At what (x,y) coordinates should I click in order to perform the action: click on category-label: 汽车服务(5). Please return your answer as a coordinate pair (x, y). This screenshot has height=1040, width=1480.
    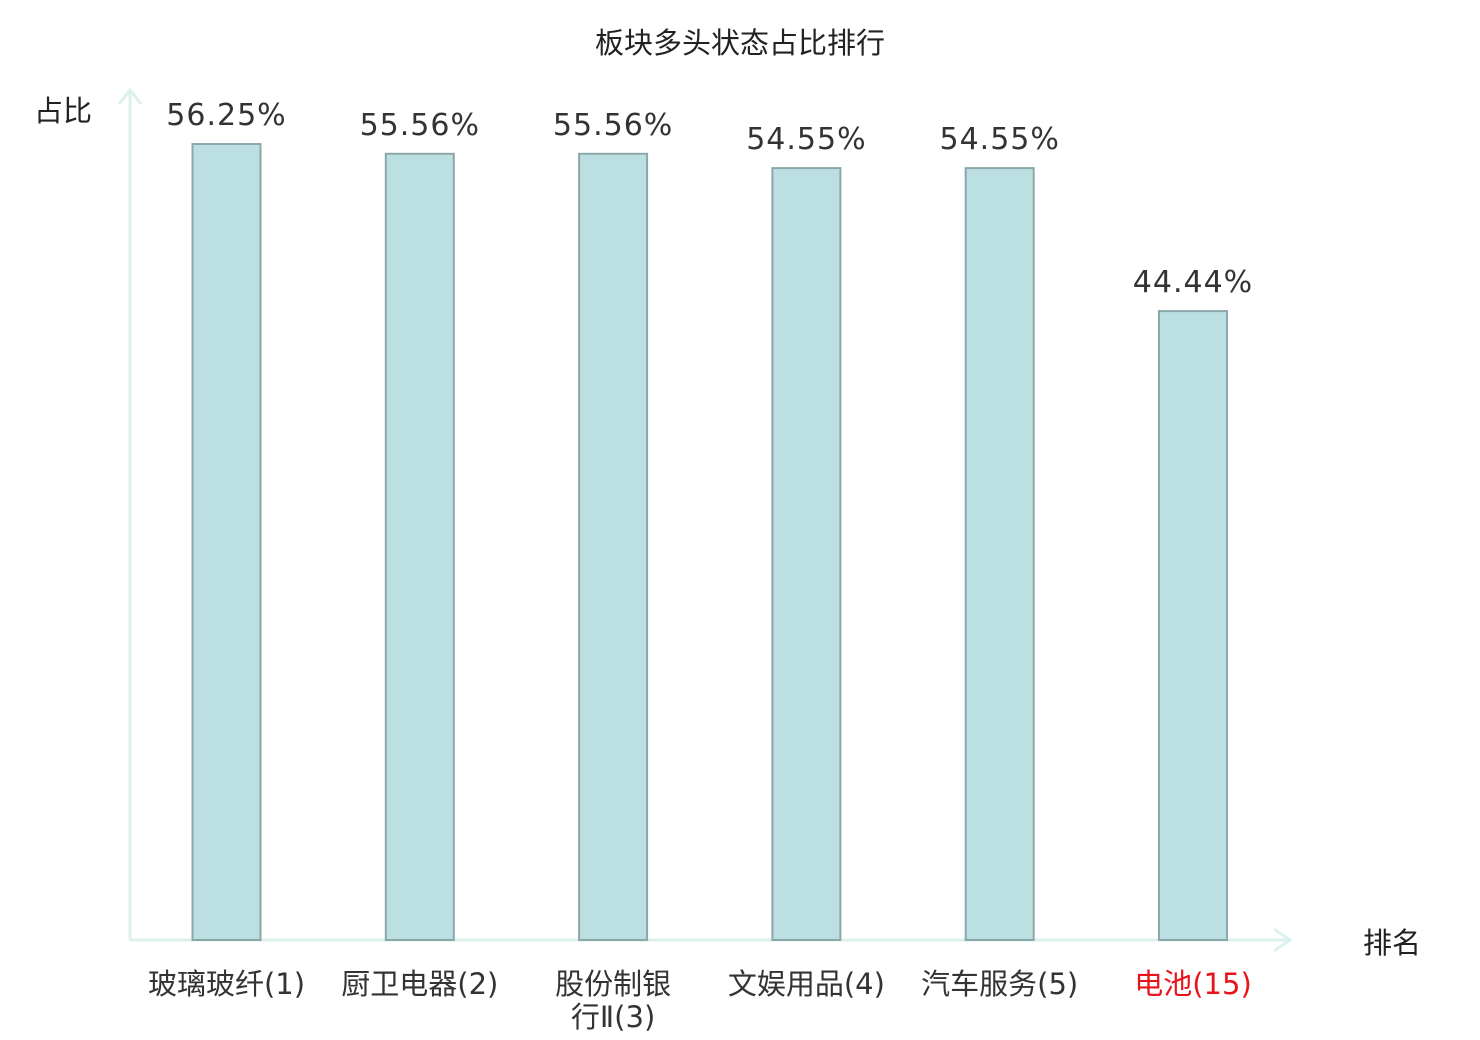
    Looking at the image, I should click on (999, 984).